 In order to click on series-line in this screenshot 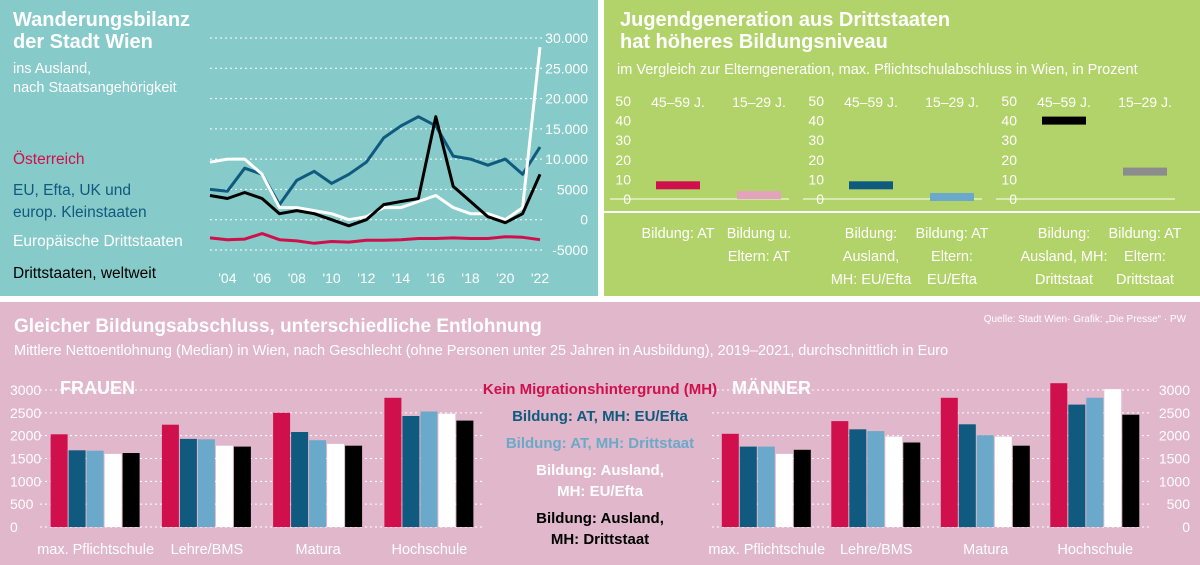, I will do `click(375, 171)`.